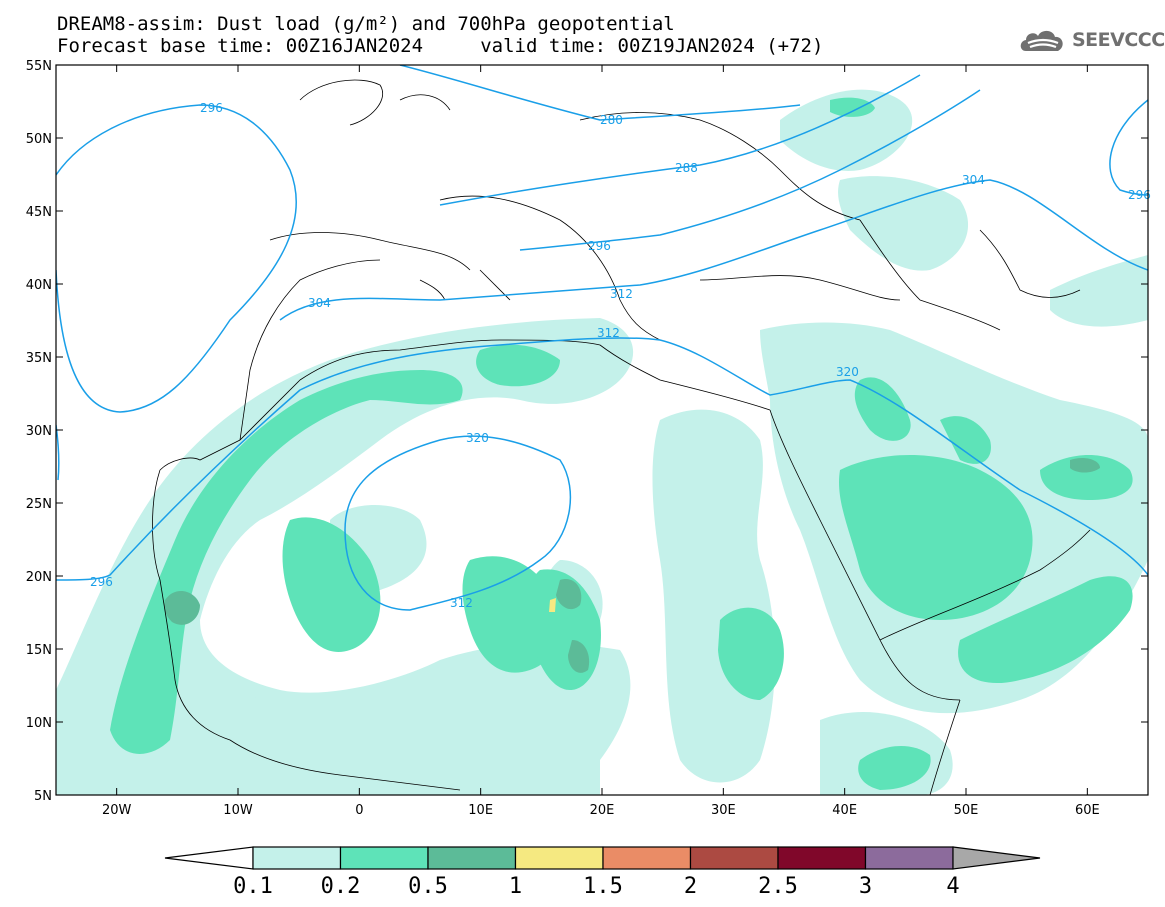  Describe the element at coordinates (480, 810) in the screenshot. I see `lon-label: 10E` at that location.